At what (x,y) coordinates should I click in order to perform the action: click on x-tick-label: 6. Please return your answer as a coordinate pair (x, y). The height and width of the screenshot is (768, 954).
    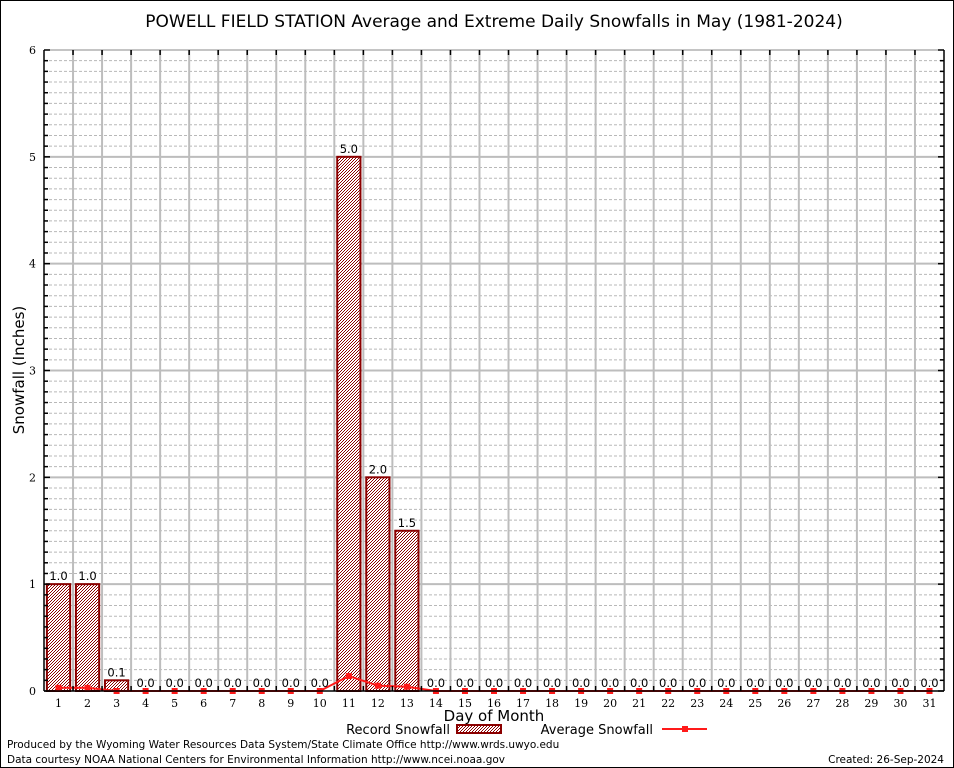
    Looking at the image, I should click on (203, 703).